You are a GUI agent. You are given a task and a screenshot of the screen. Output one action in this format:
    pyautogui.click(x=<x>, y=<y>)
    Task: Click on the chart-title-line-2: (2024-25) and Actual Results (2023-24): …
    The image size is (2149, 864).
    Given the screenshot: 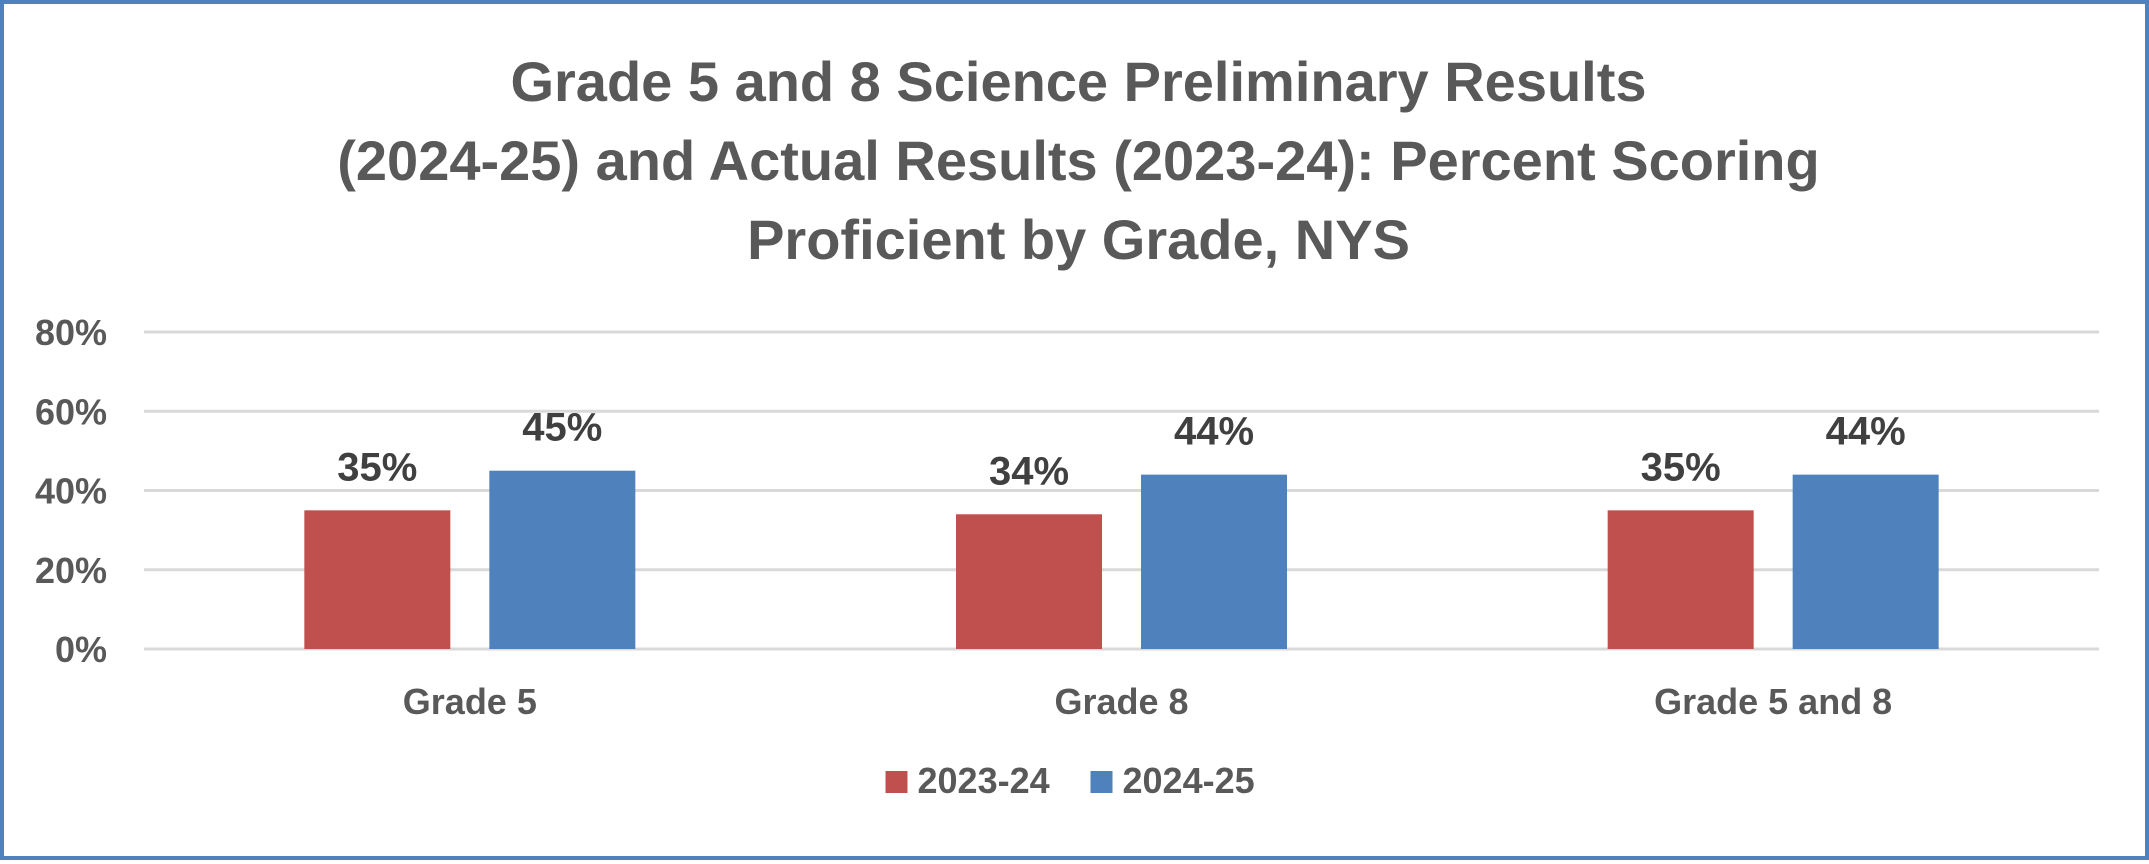 What is the action you would take?
    pyautogui.click(x=1078, y=160)
    